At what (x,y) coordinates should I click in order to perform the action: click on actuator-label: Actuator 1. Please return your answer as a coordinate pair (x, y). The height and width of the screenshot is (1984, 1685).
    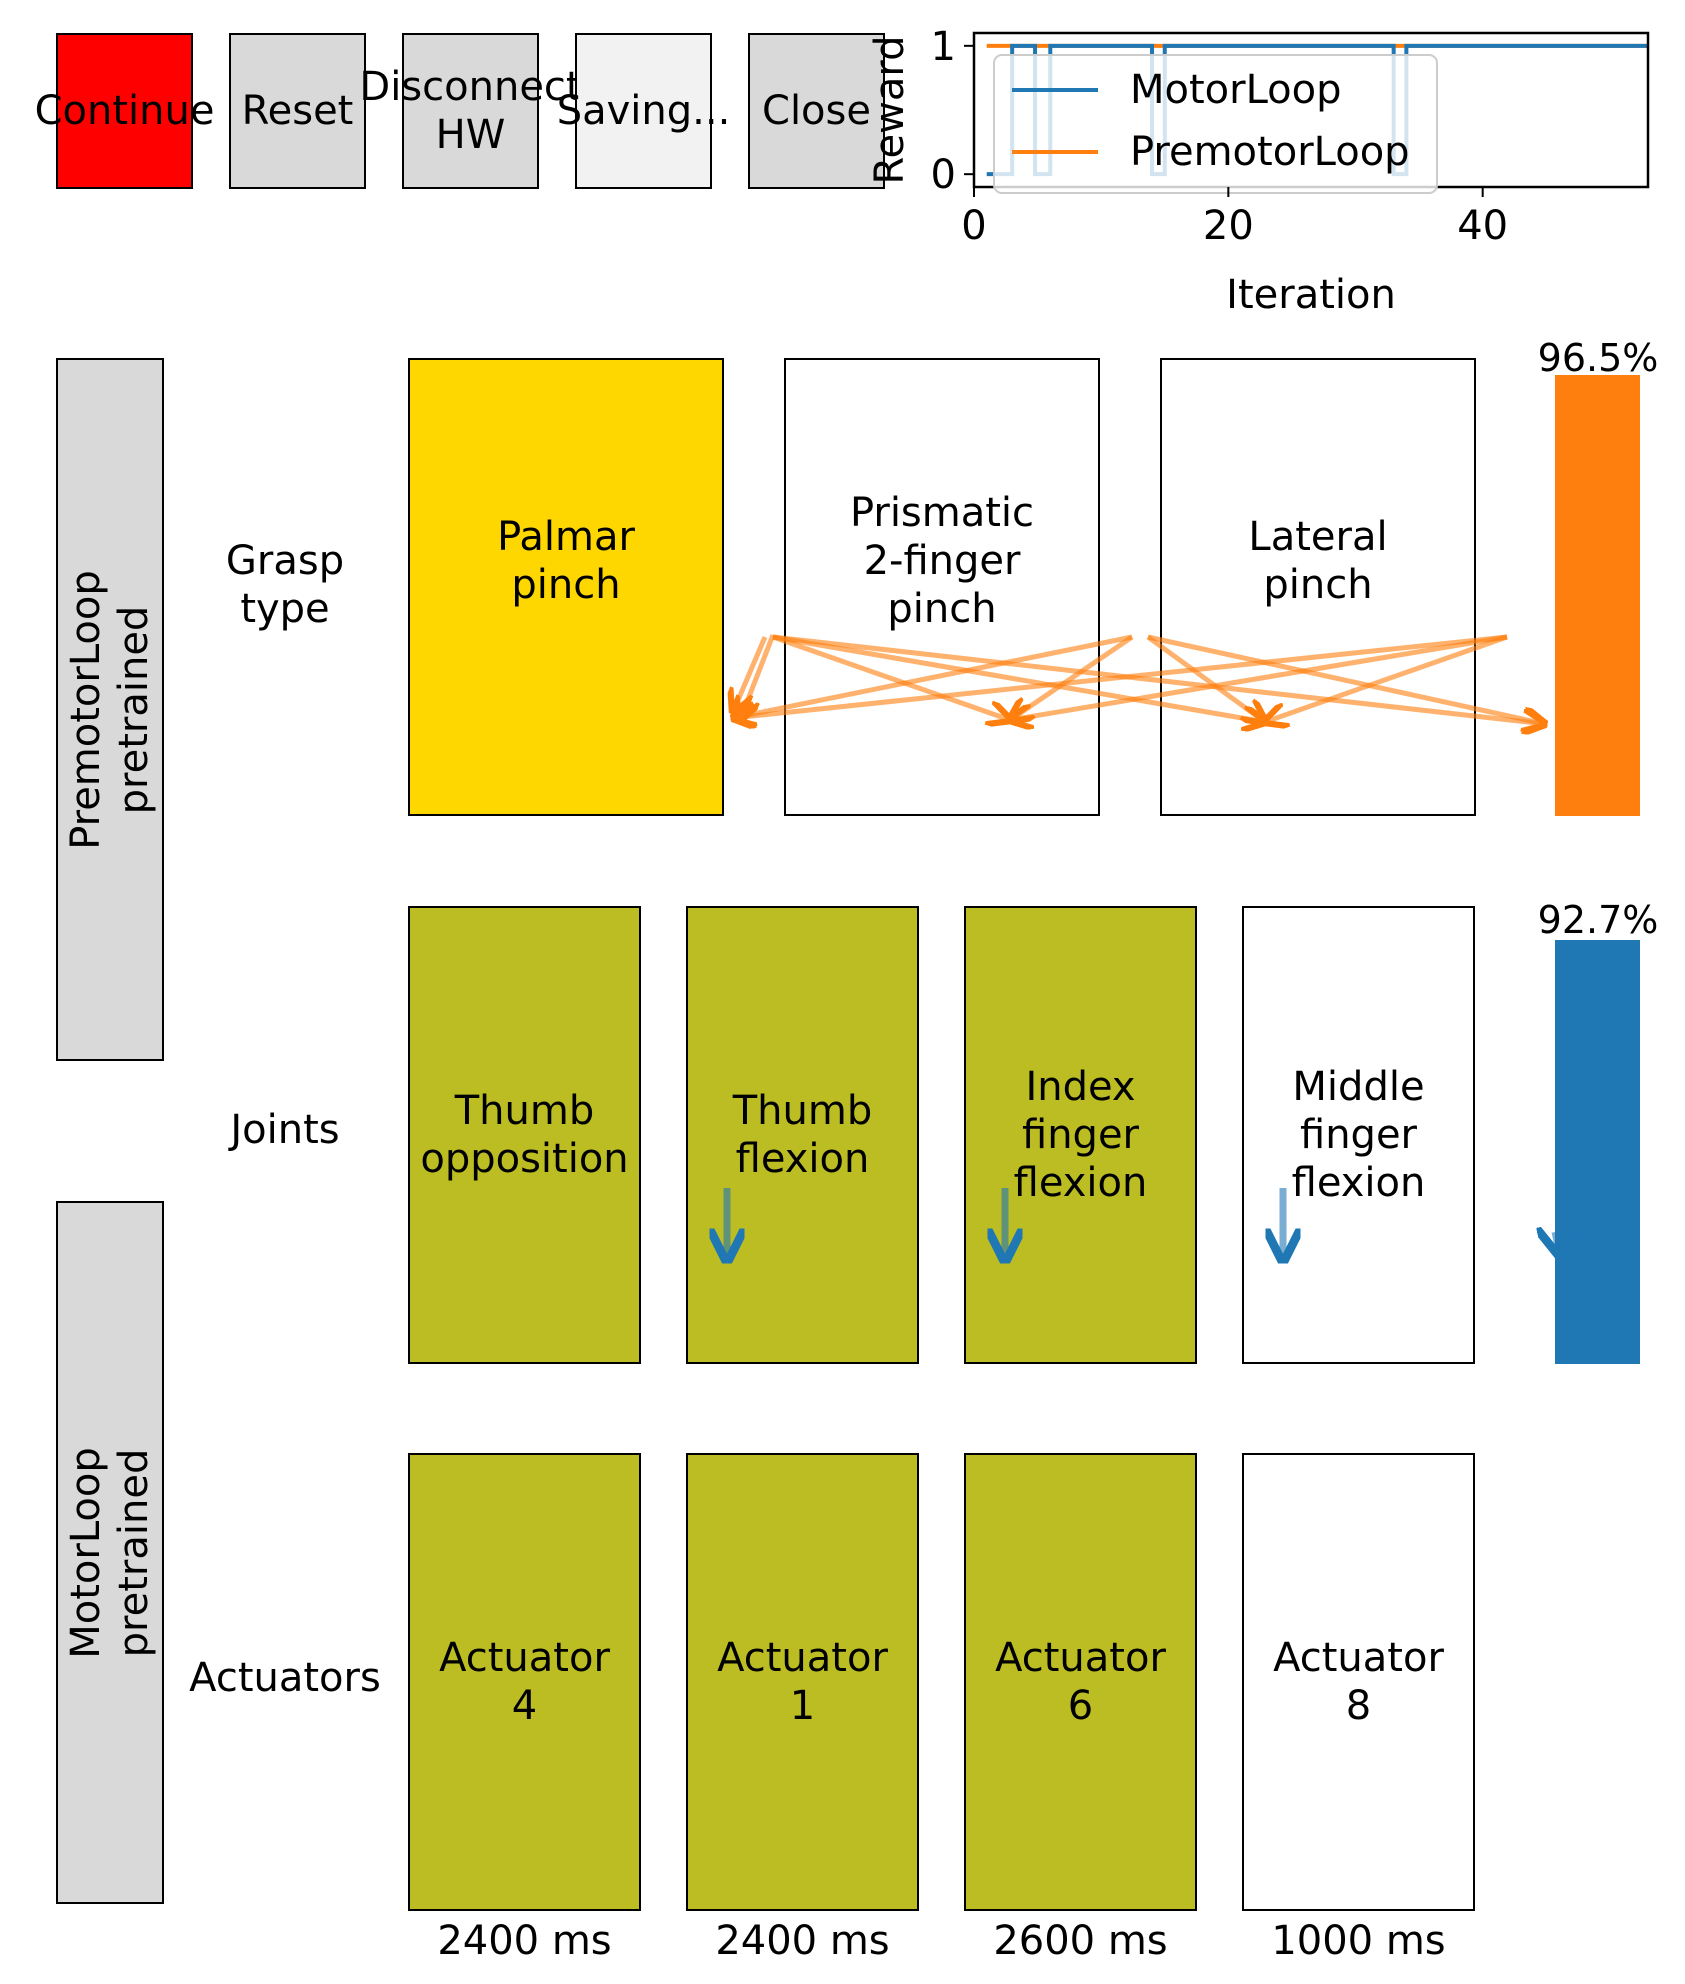
    Looking at the image, I should click on (802, 1682).